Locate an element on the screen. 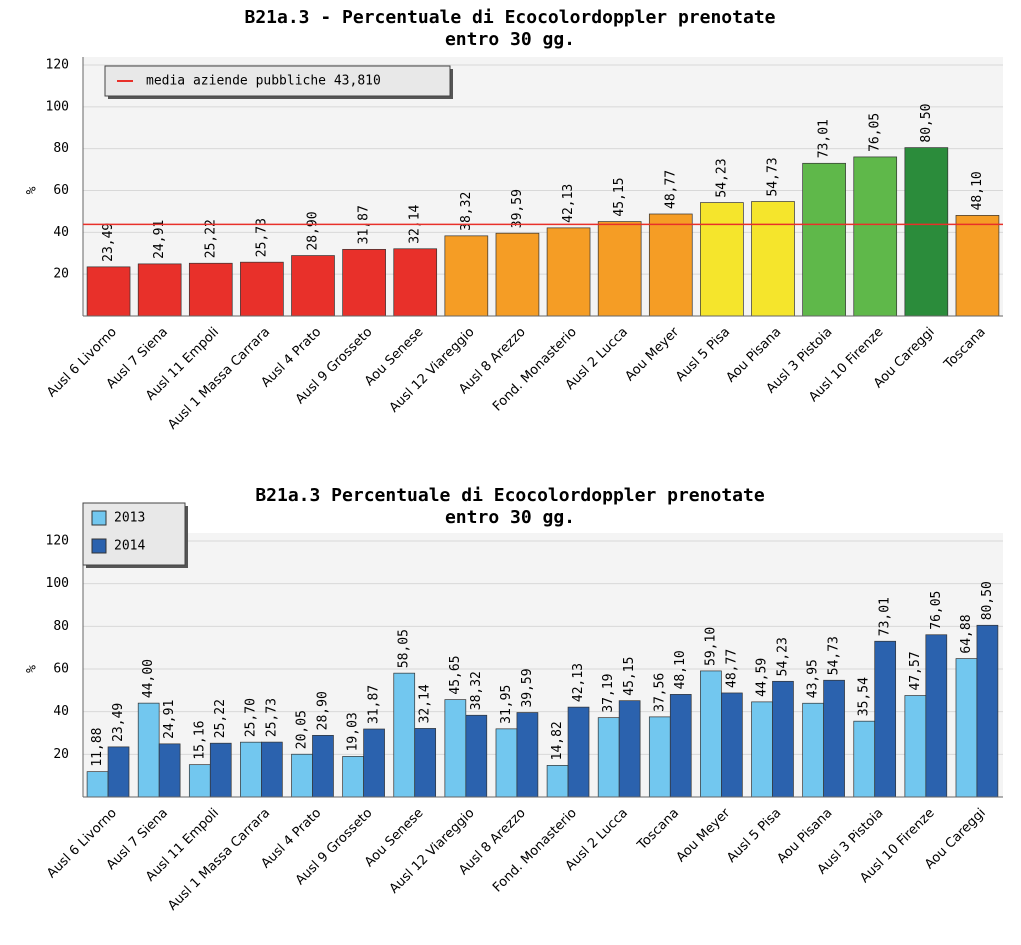 Image resolution: width=1021 pixels, height=945 pixels. value-label: 43,95 is located at coordinates (813, 678).